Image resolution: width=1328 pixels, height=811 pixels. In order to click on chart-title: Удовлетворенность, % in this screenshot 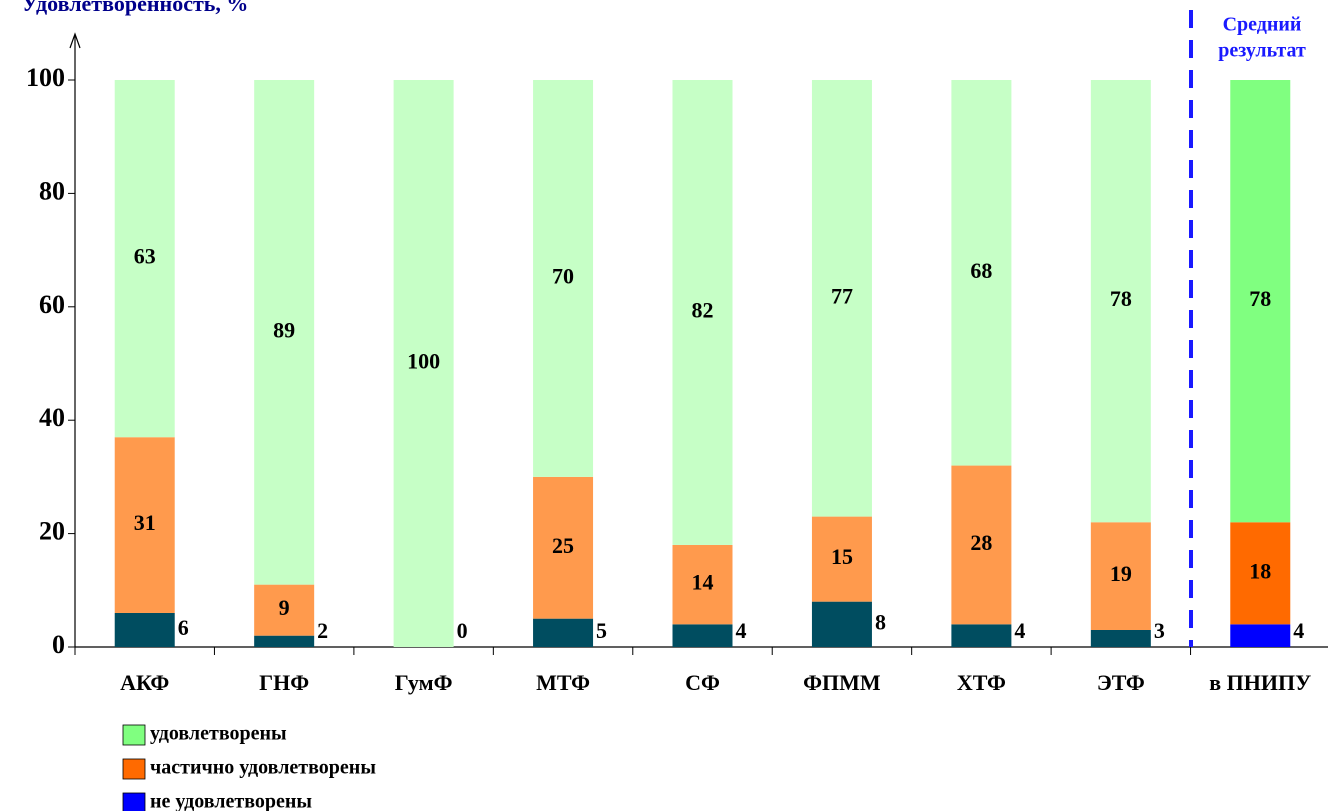, I will do `click(135, 8)`.